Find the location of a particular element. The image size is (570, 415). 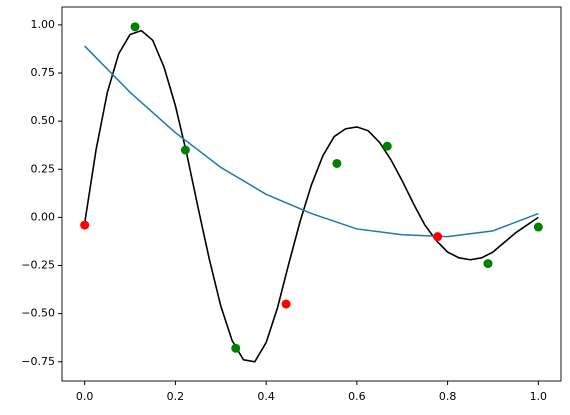

y-tick-label: 0.00 is located at coordinates (43, 216).